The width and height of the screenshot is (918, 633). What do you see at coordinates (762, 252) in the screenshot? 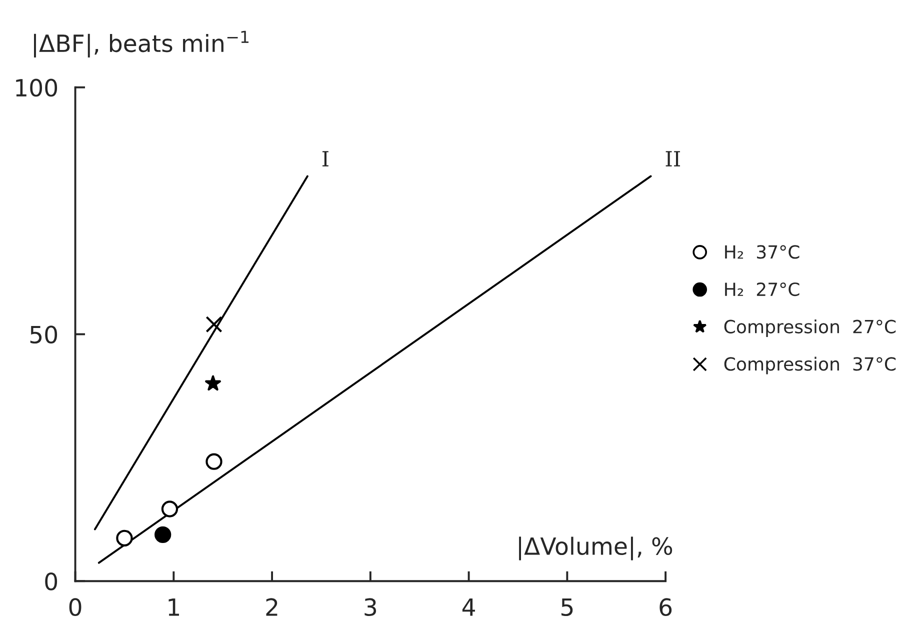
I see `legend-label: H₂ 37°C` at bounding box center [762, 252].